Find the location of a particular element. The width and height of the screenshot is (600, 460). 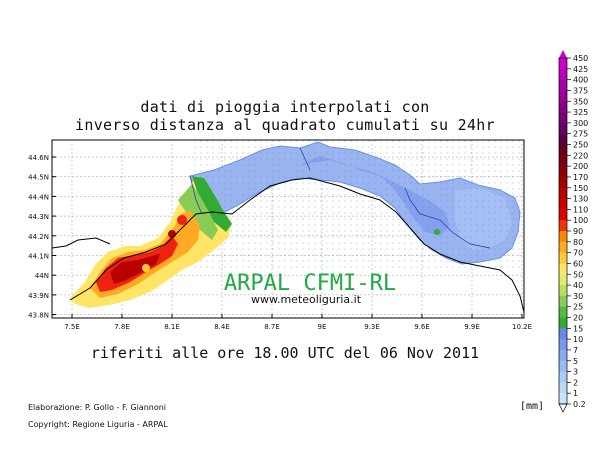

lon-label: 7.8E is located at coordinates (122, 327).